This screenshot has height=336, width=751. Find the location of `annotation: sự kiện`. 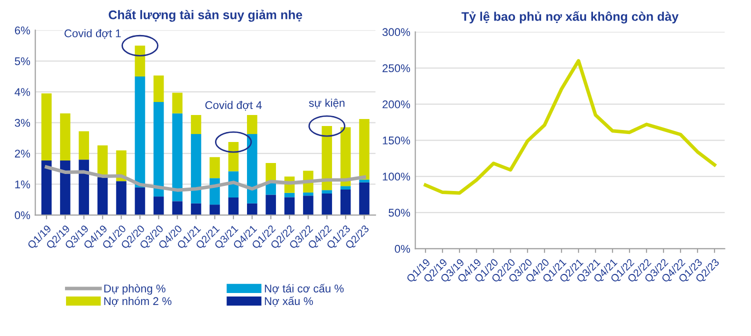

annotation: sự kiện is located at coordinates (326, 103).